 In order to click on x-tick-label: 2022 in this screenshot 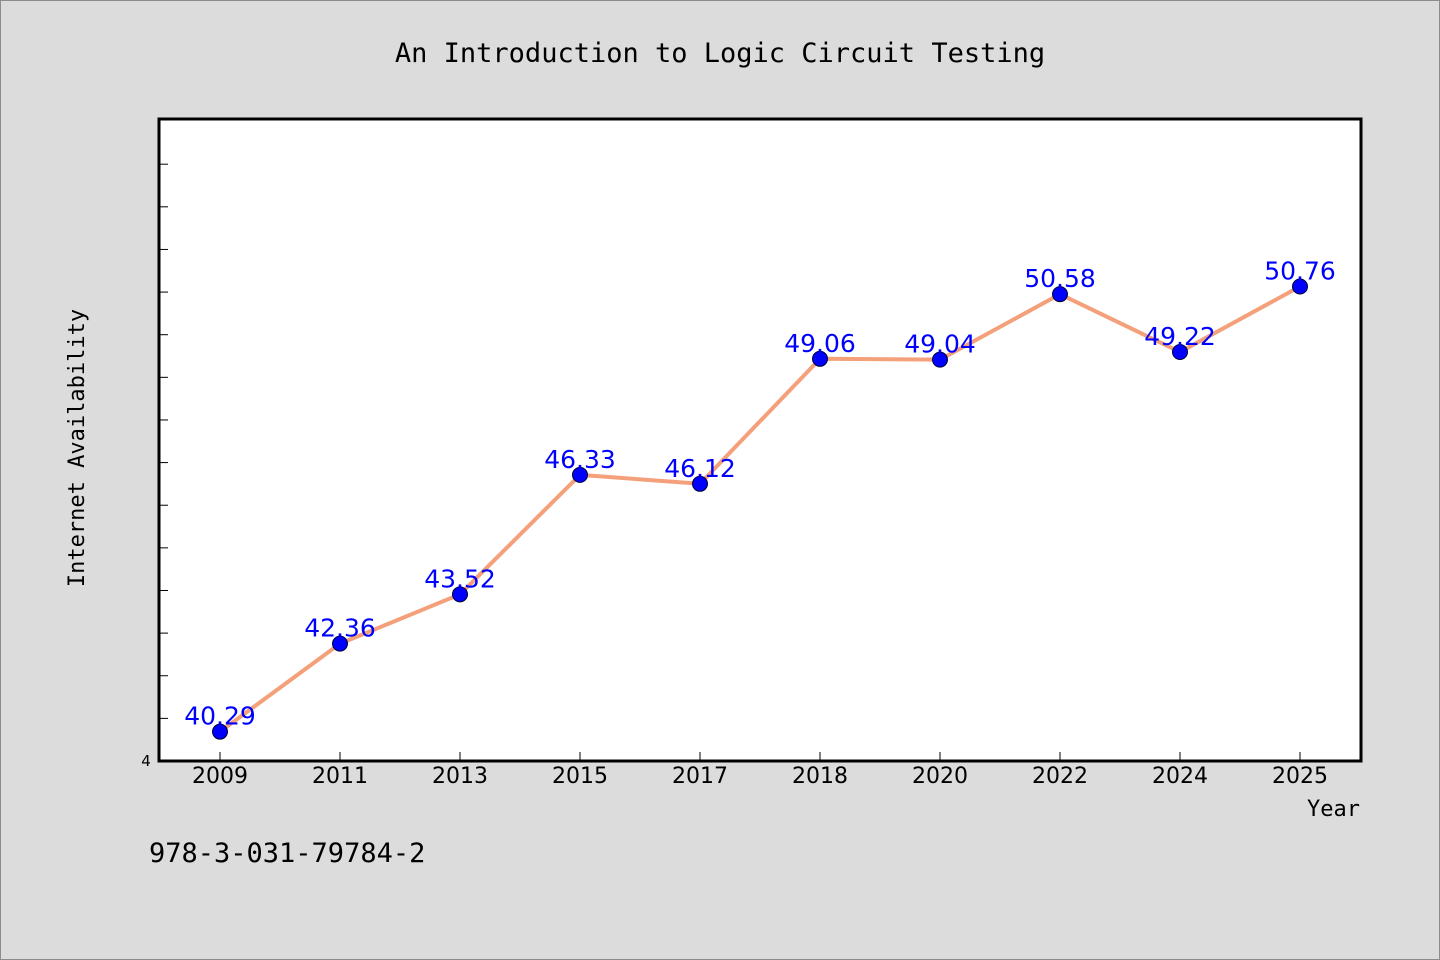, I will do `click(1060, 776)`.